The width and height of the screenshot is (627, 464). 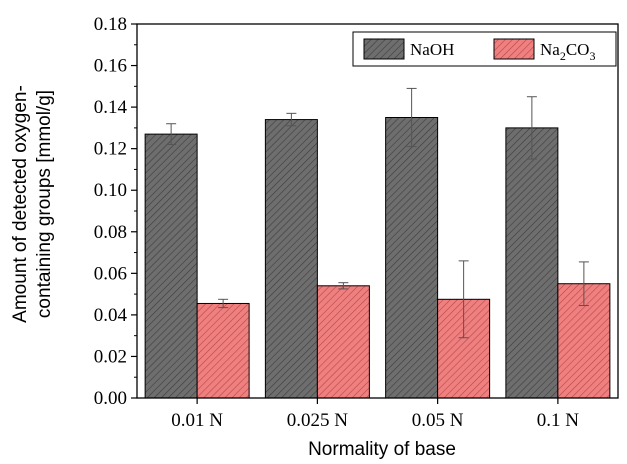 I want to click on legend-label-na2co3-part-1: Na, so click(x=550, y=49).